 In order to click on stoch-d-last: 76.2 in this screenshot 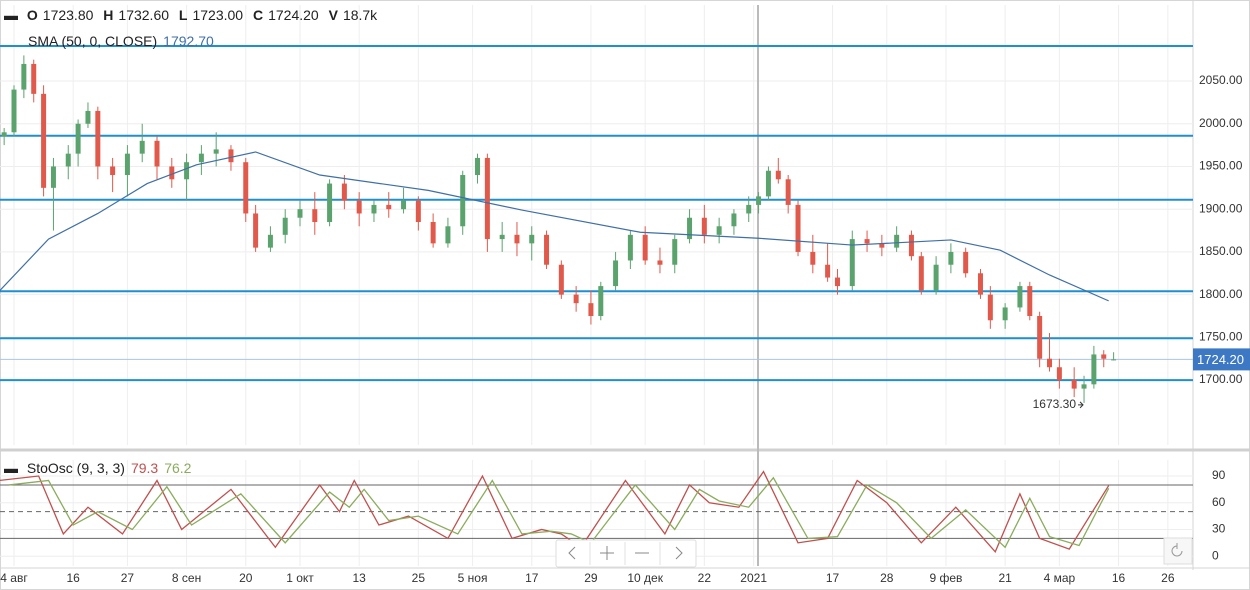, I will do `click(178, 468)`.